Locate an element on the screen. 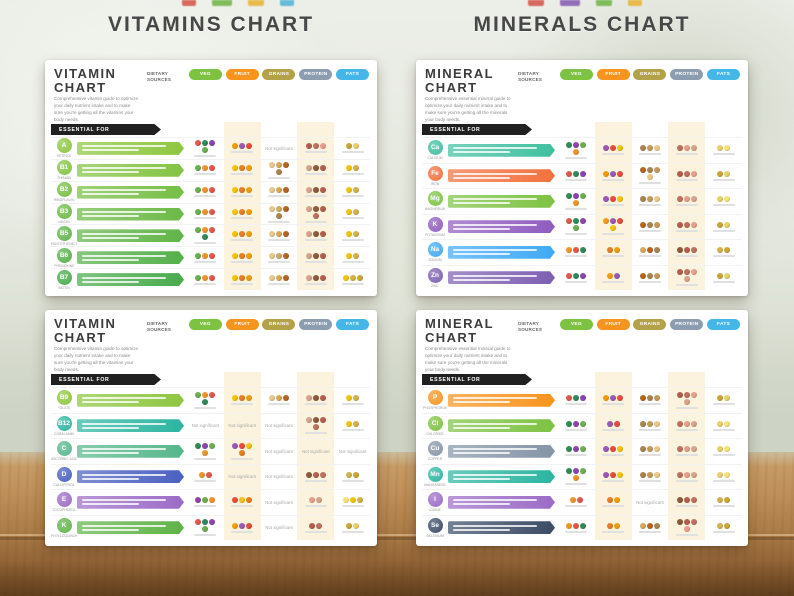  category-pill-label: GRAINS is located at coordinates (279, 74).